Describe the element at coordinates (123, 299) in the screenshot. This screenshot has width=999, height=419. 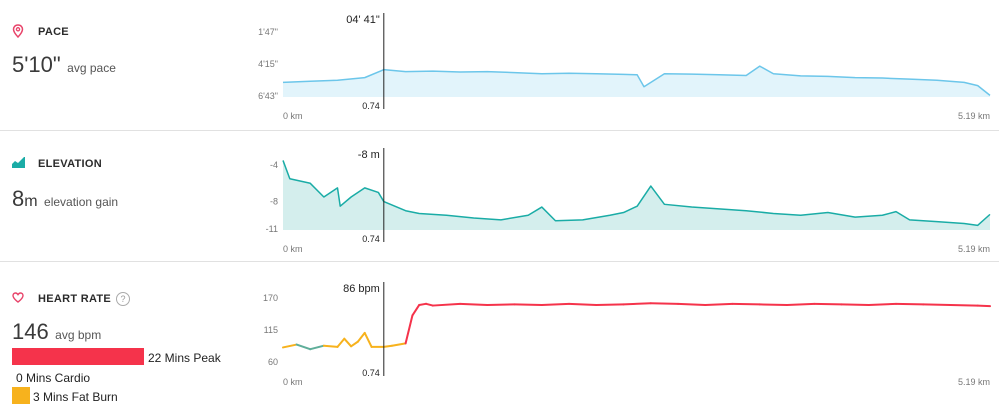
I see `help-icon: ?` at that location.